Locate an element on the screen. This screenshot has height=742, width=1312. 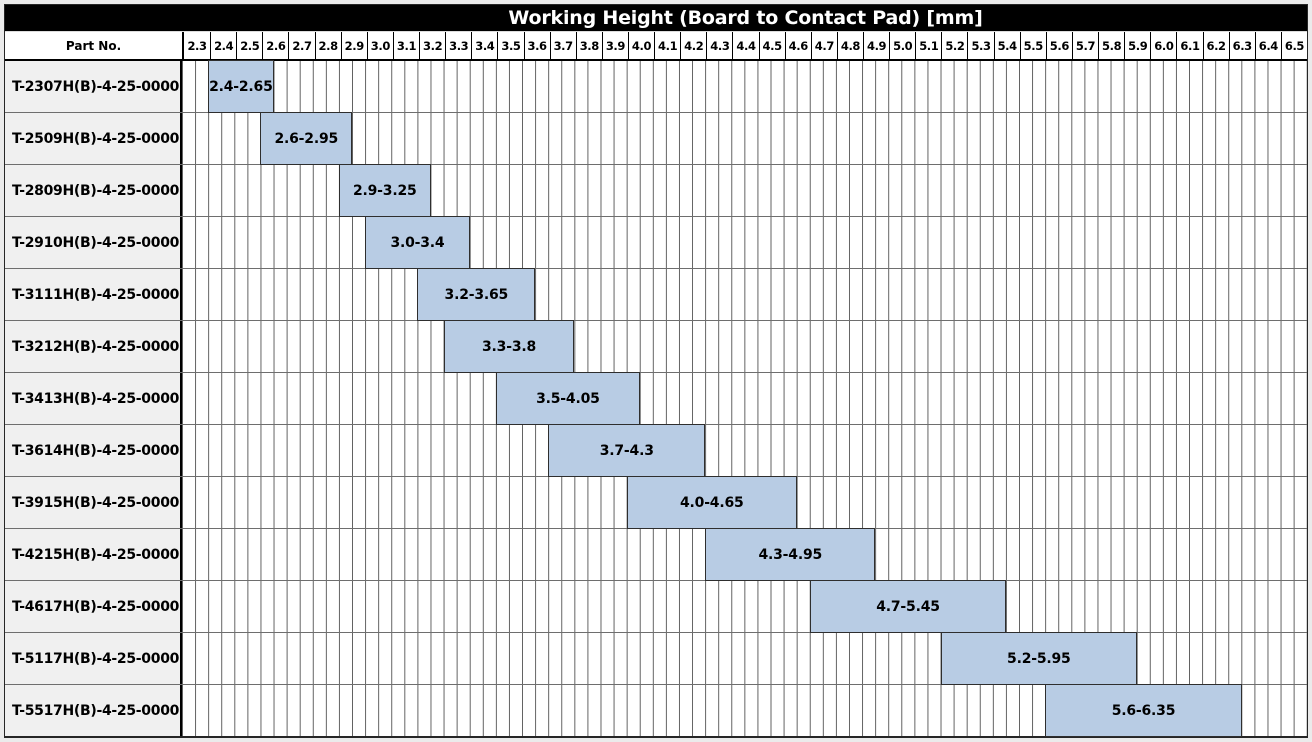
table-row: T-4215H(B)-4-25-0000 4.3-4.95 is located at coordinates (656, 554).